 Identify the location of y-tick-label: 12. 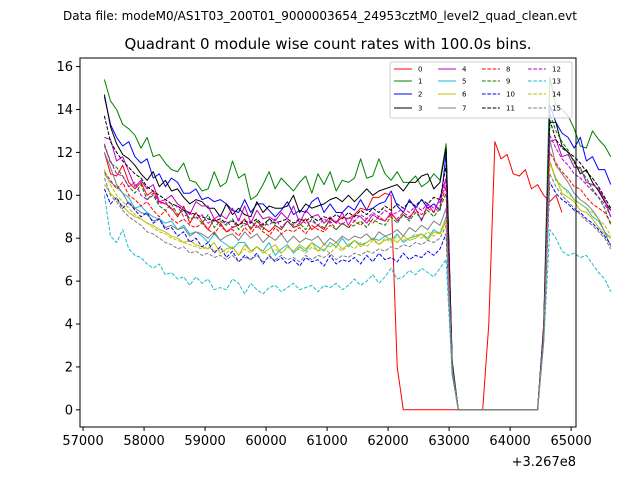
(64, 153).